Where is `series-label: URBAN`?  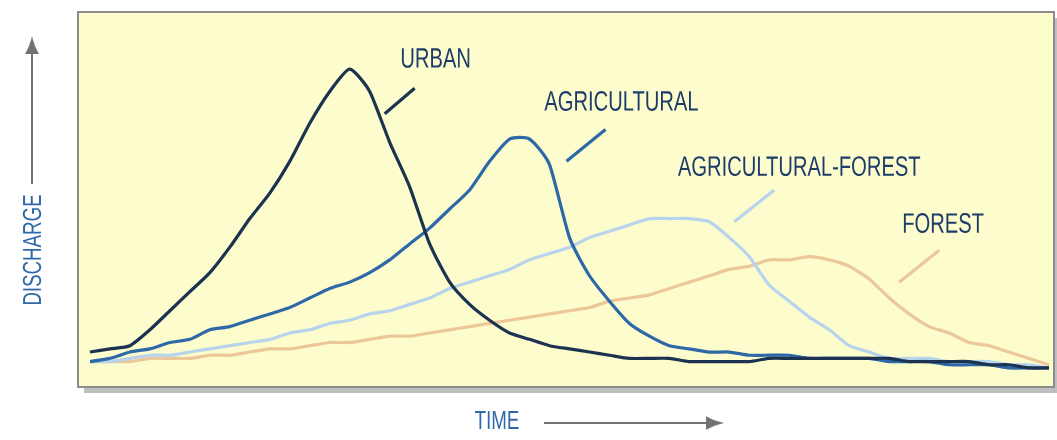
series-label: URBAN is located at coordinates (435, 58).